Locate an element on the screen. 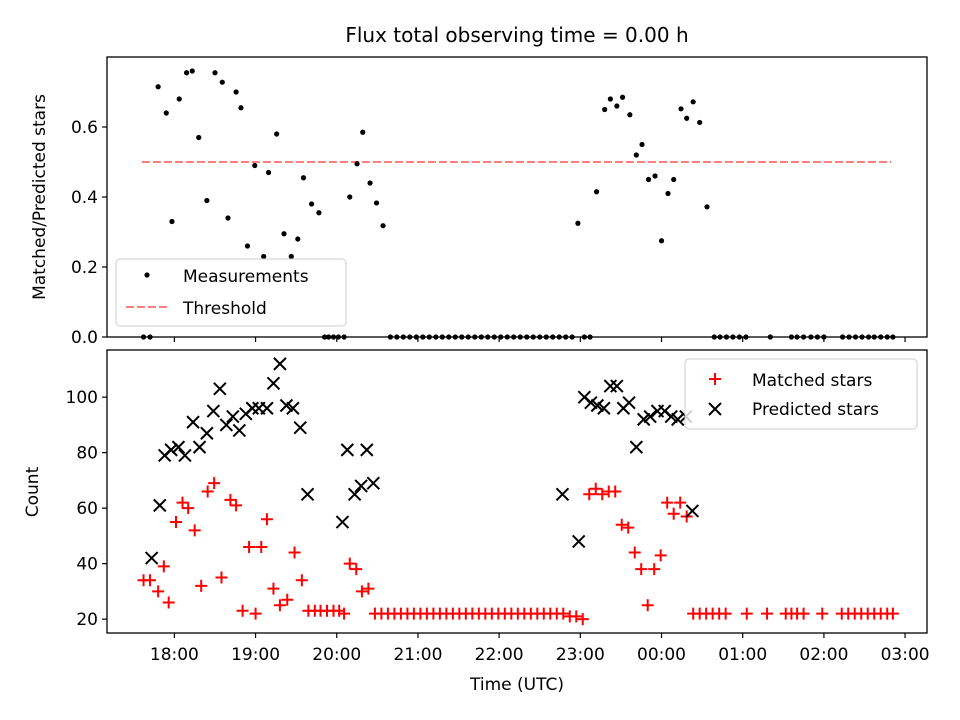  x-tick-label: 22:00 is located at coordinates (499, 655).